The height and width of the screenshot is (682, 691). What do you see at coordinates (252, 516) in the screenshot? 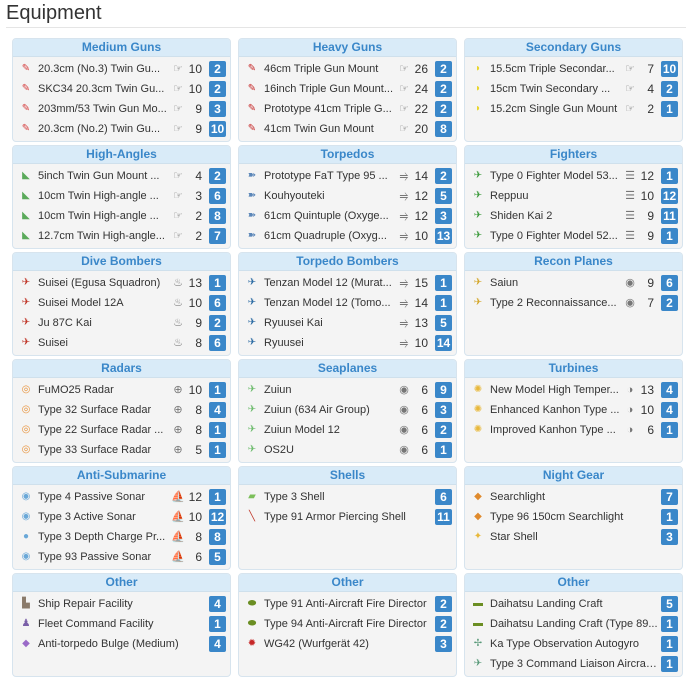
I see `ap-shell-icon: ╲` at bounding box center [252, 516].